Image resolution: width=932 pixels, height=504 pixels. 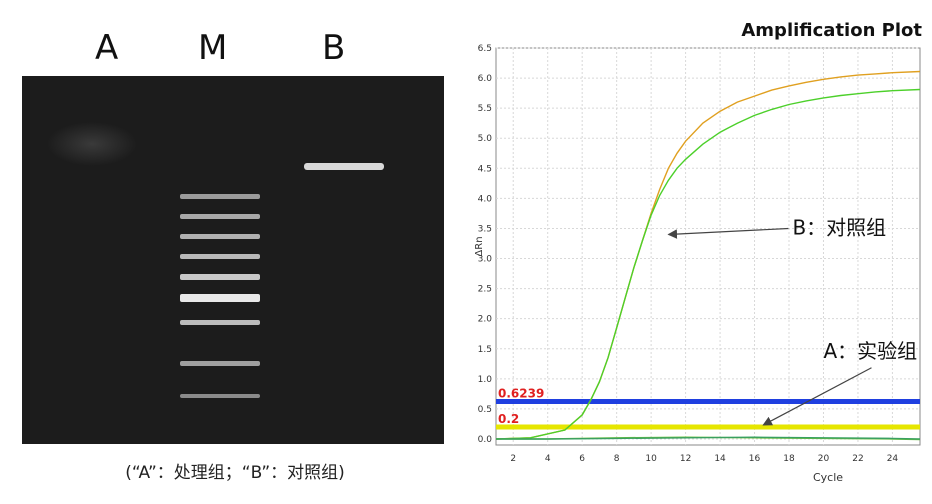 What do you see at coordinates (485, 199) in the screenshot?
I see `y-tick-label: 4.0` at bounding box center [485, 199].